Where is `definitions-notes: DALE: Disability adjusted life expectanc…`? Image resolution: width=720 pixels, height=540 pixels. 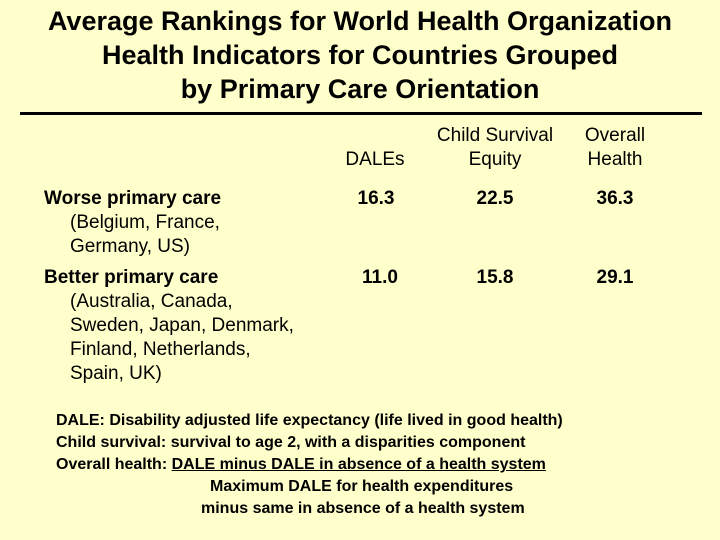 definitions-notes: DALE: Disability adjusted life expectanc… is located at coordinates (309, 465).